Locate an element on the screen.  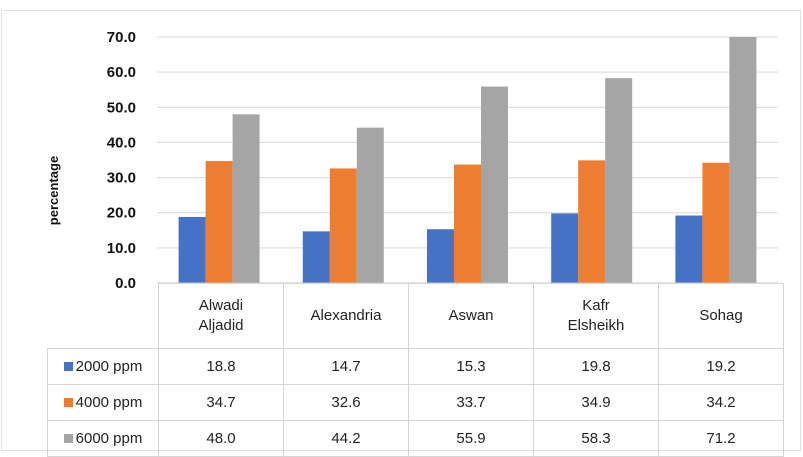
category-label-line: Sohag is located at coordinates (721, 315).